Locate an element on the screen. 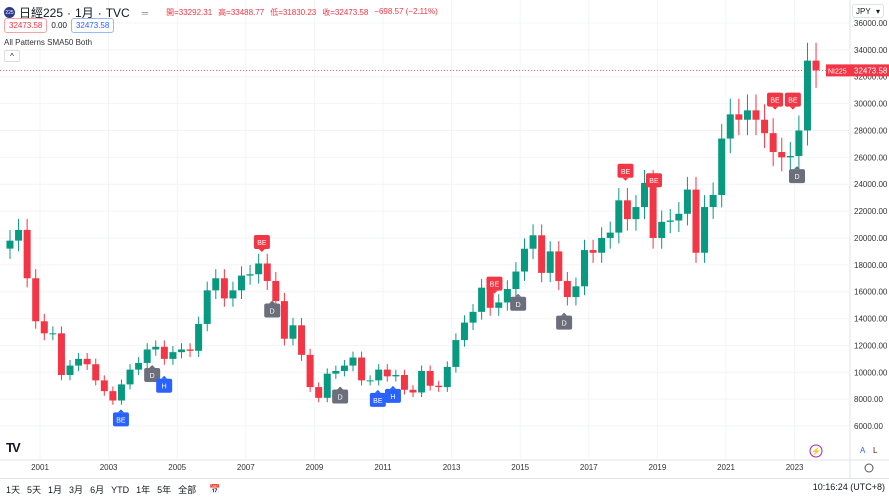 The image size is (889, 500). y-tick-label: 12000.00 is located at coordinates (871, 345).